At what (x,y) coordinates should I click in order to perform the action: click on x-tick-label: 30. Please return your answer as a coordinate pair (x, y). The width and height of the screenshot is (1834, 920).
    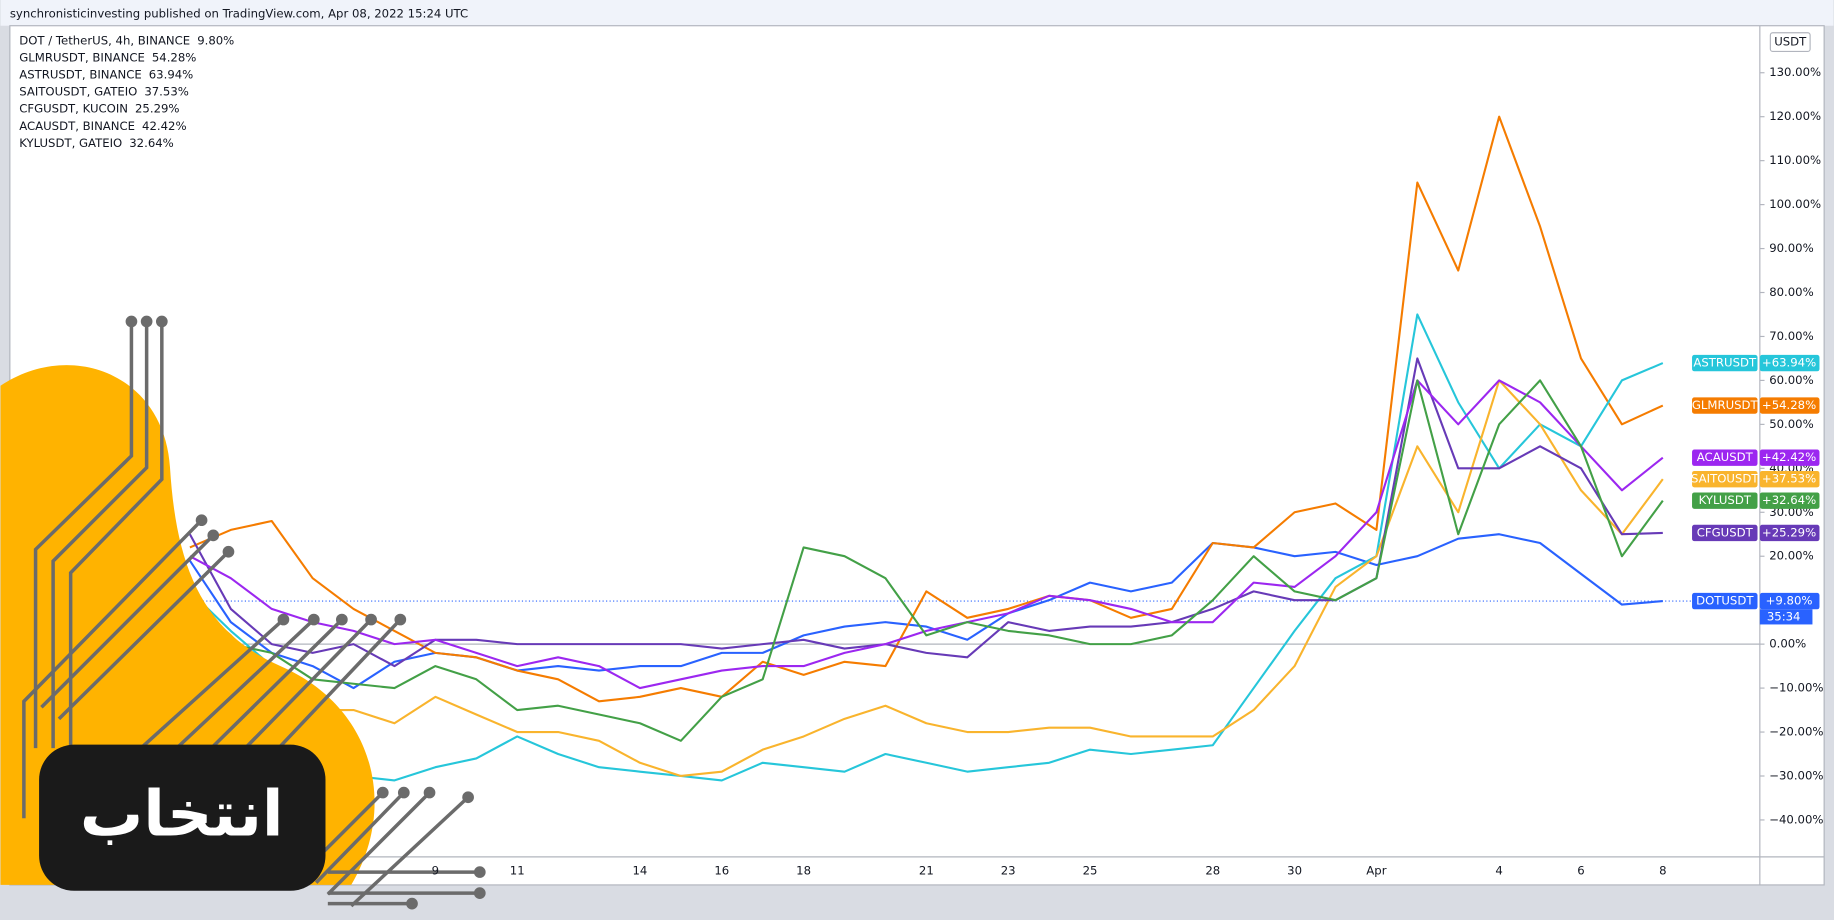
    Looking at the image, I should click on (1294, 870).